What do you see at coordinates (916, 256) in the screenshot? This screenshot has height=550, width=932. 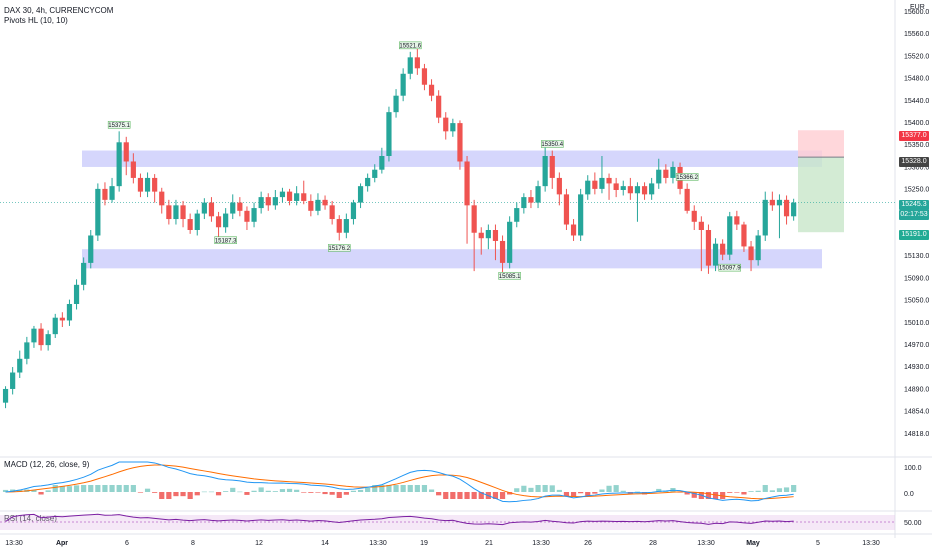 I see `y-tick-label: 15130.0` at bounding box center [916, 256].